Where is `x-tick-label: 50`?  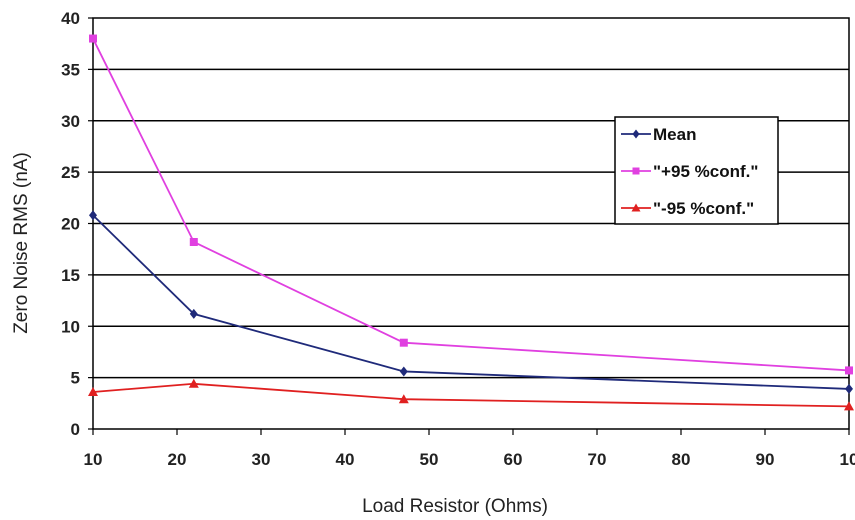
x-tick-label: 50 is located at coordinates (429, 459).